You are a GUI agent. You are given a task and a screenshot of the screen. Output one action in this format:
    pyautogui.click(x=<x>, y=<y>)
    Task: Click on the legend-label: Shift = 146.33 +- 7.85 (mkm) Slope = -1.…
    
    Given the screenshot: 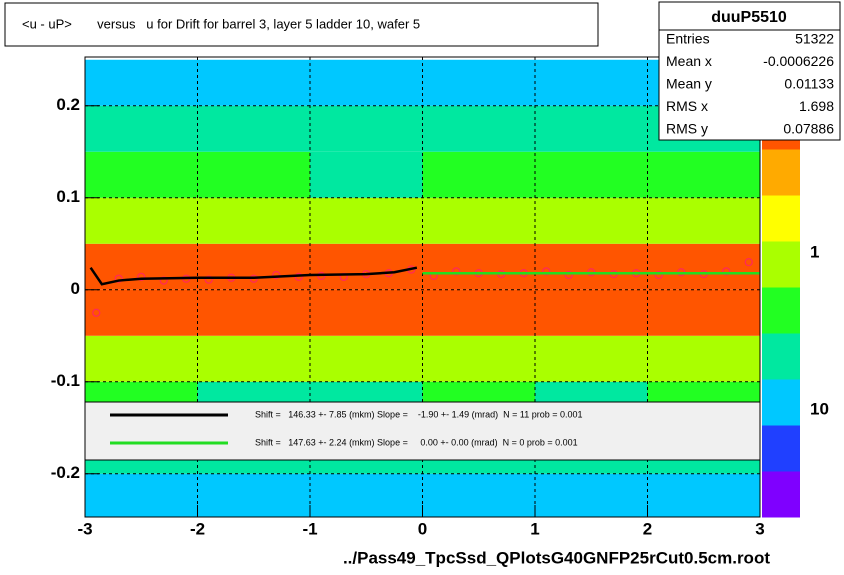 What is the action you would take?
    pyautogui.click(x=419, y=414)
    